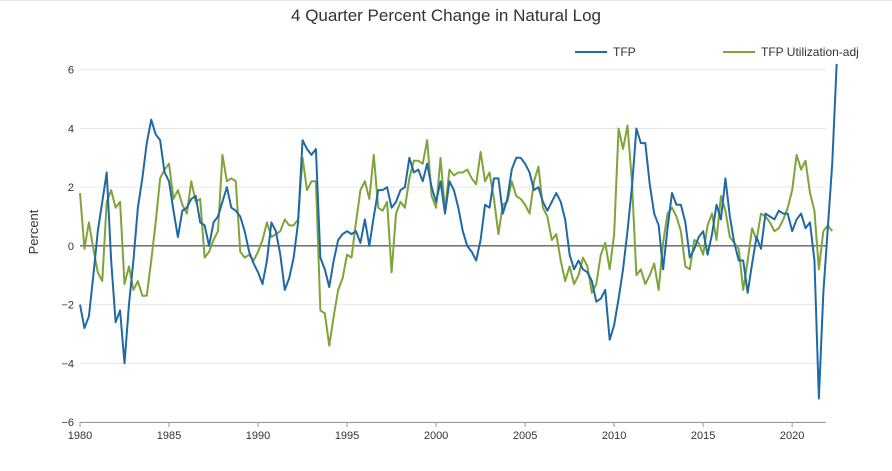  Describe the element at coordinates (67, 306) in the screenshot. I see `y-tick-label: −2` at that location.